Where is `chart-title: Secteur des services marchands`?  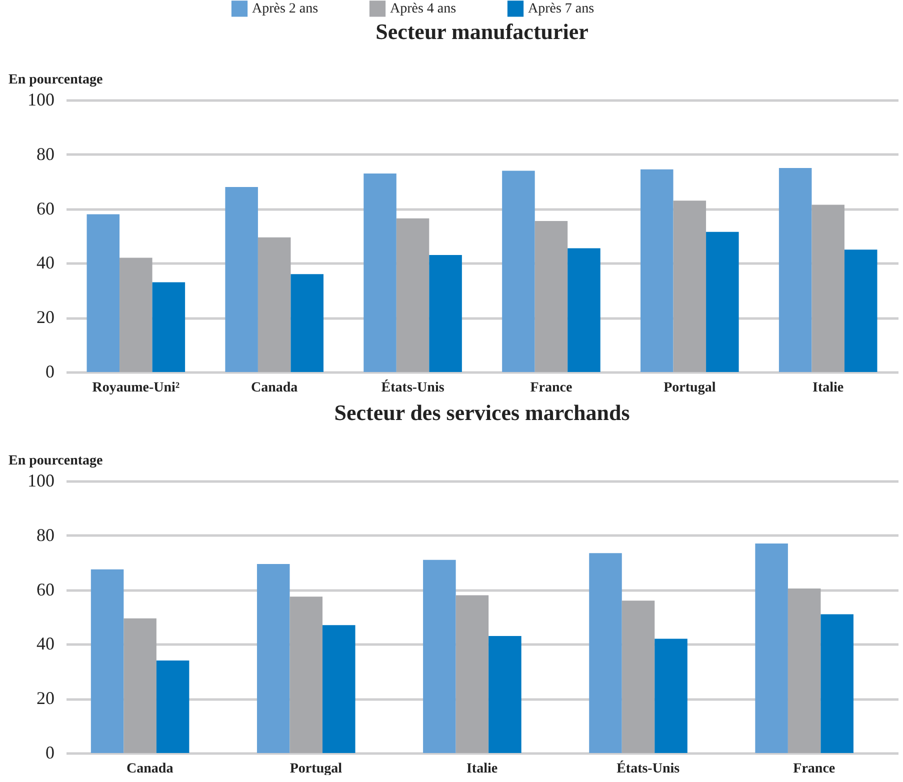 chart-title: Secteur des services marchands is located at coordinates (482, 412).